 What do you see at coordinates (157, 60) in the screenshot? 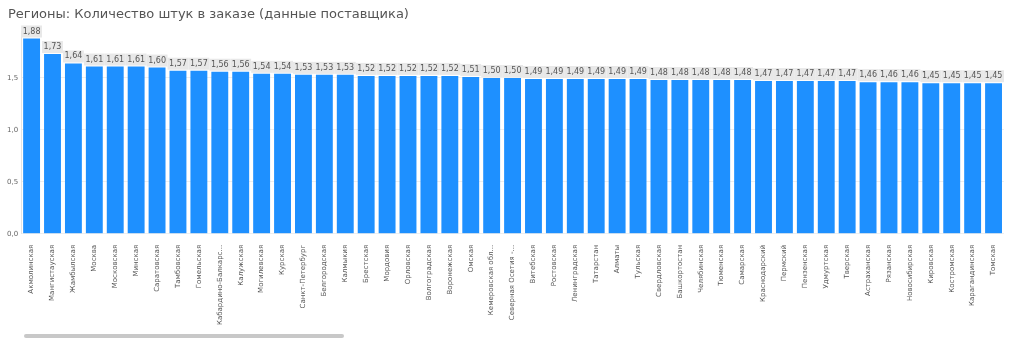
I see `data-label: 1,60` at bounding box center [157, 60].